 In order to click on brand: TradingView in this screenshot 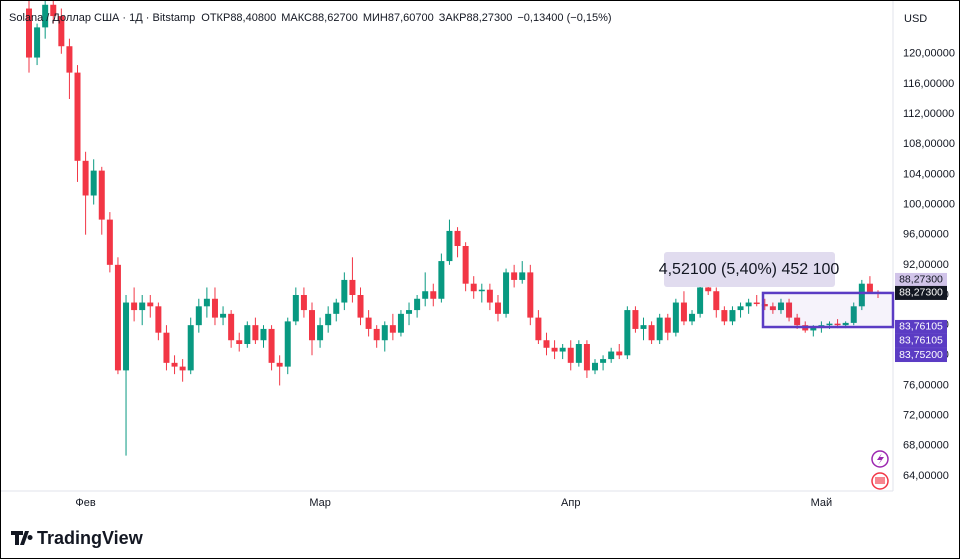, I will do `click(90, 538)`.